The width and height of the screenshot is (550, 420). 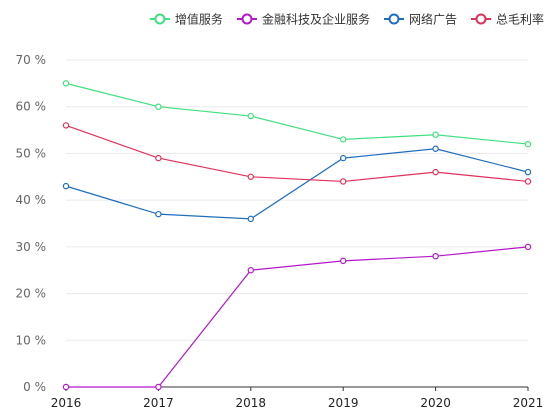 What do you see at coordinates (31, 294) in the screenshot?
I see `y-tick-label: 20 %` at bounding box center [31, 294].